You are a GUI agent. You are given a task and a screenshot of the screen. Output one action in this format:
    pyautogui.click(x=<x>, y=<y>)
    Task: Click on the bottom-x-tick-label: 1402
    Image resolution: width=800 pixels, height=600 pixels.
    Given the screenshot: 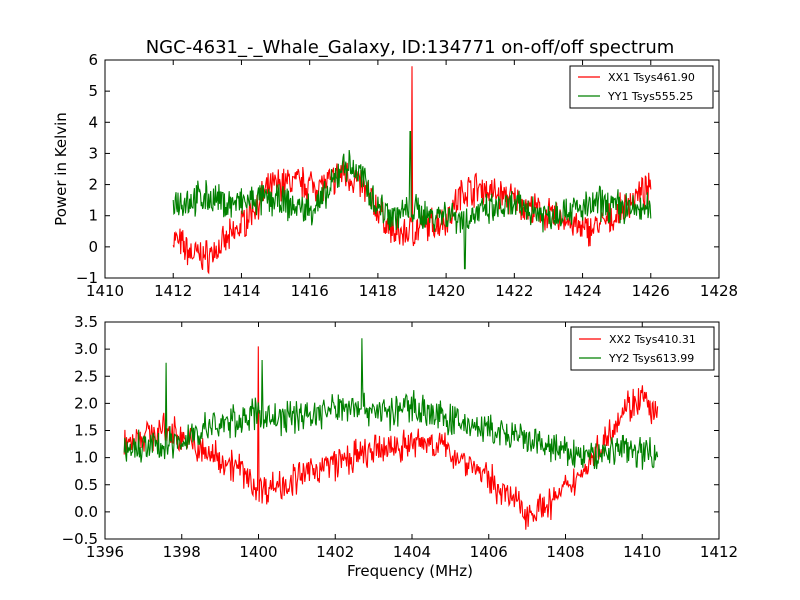 What is the action you would take?
    pyautogui.click(x=335, y=552)
    